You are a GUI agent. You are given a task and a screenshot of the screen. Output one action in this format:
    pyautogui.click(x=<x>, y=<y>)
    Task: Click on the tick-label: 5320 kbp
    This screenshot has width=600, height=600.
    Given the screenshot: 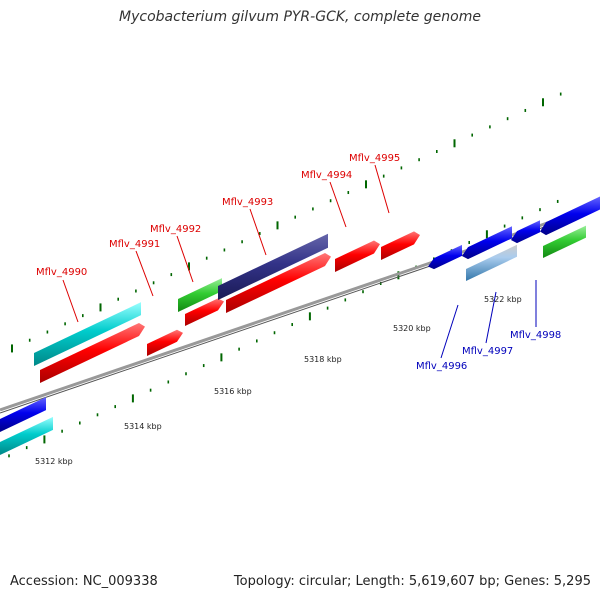 What is the action you would take?
    pyautogui.click(x=412, y=328)
    